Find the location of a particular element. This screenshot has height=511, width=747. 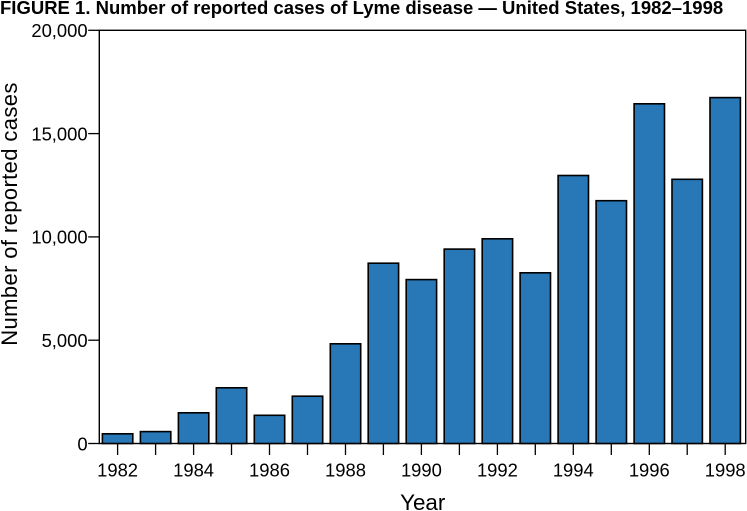

svg-text: 1986 is located at coordinates (269, 470).